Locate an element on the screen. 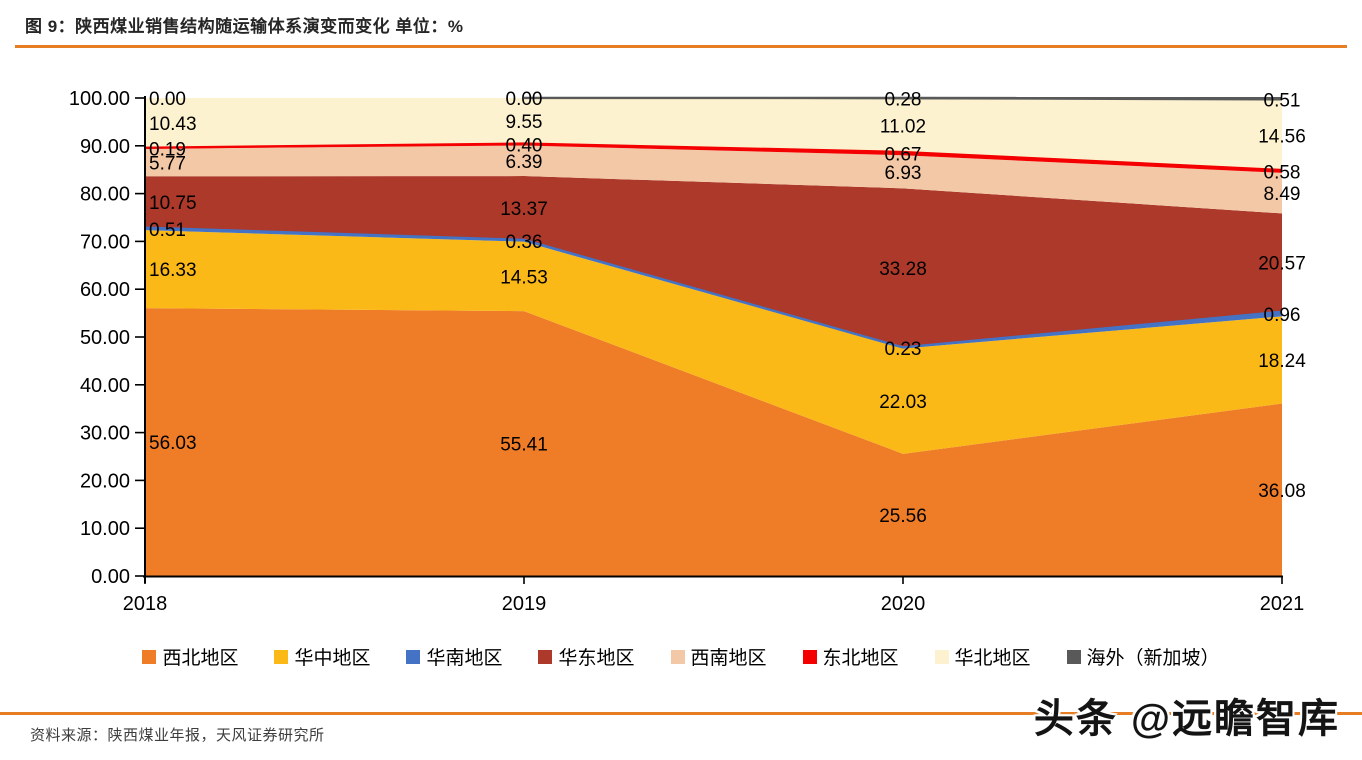 The width and height of the screenshot is (1362, 760). chart-legend: 西北地区 华中地区 华南地区 华东地区 西南地区 东北地区 华北地区 海外（新加坡） is located at coordinates (681, 656).